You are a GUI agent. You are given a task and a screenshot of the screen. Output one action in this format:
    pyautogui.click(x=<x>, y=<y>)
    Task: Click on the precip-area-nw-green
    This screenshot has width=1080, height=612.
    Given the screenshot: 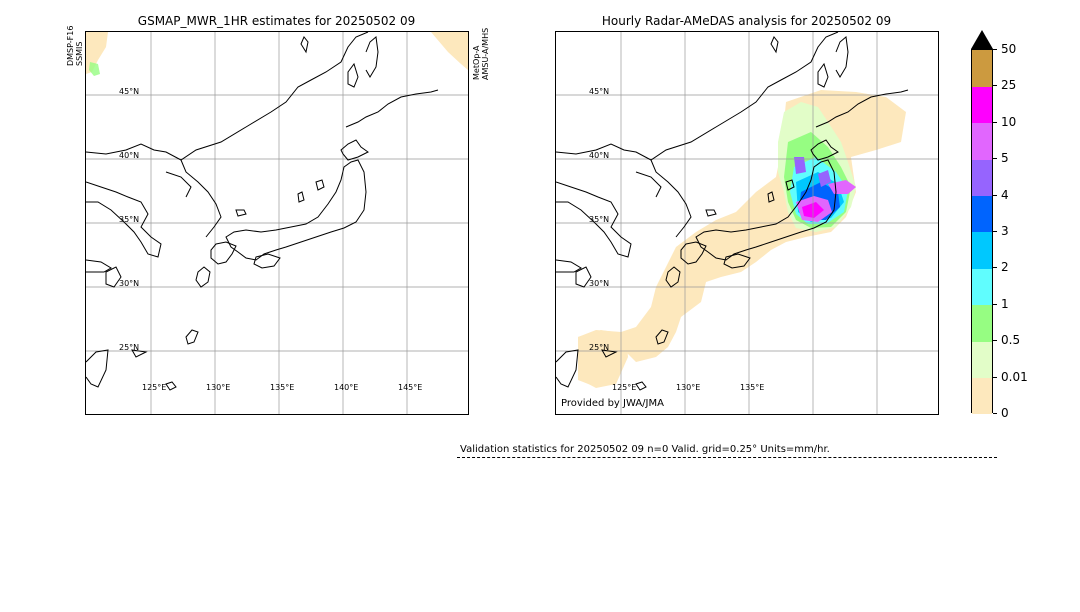 What is the action you would take?
    pyautogui.click(x=94, y=69)
    